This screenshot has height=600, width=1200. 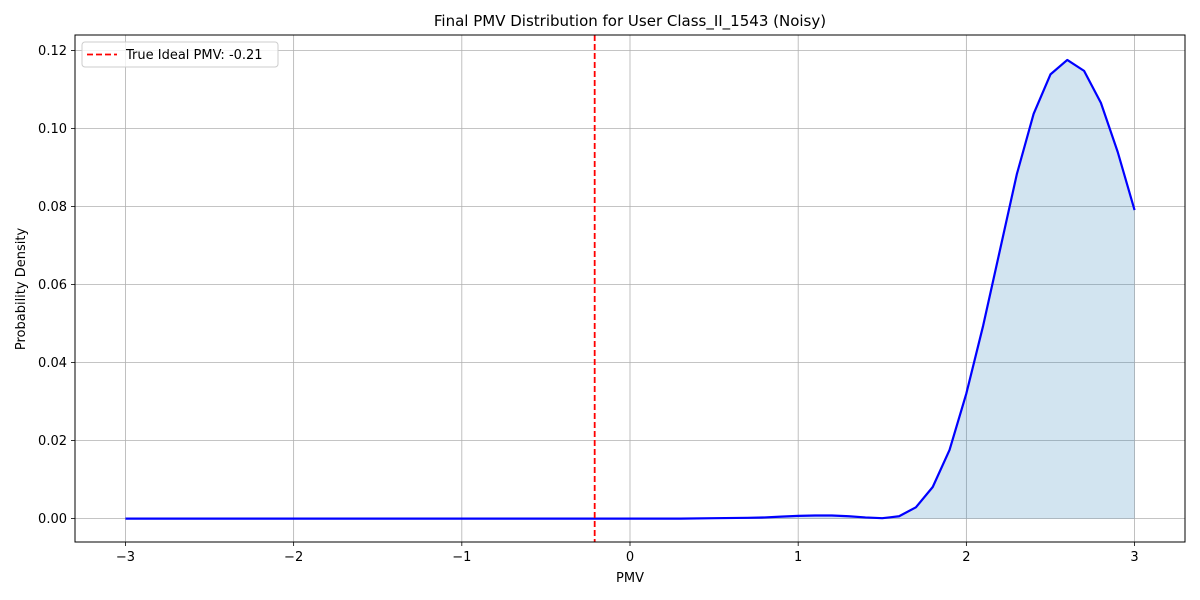 I want to click on y-tick-label: 0.10, so click(x=52, y=129).